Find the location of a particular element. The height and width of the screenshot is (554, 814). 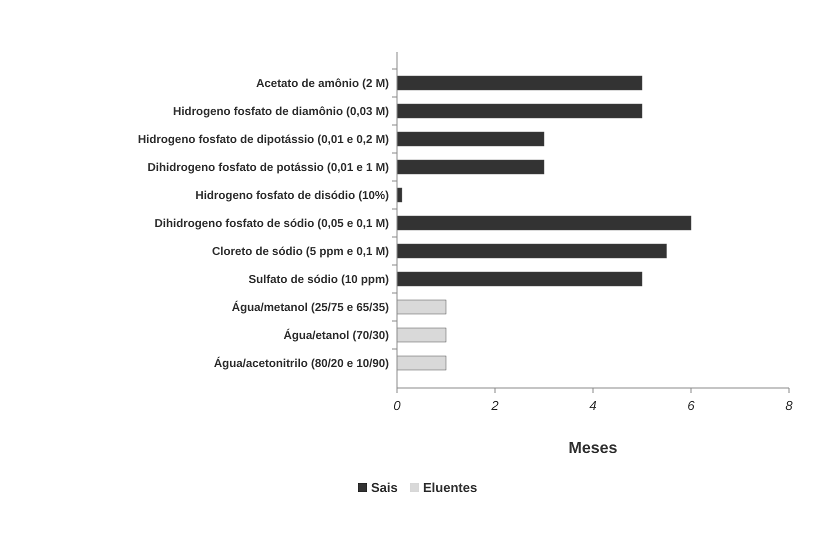

y-tick-label: Hidrogeno fosfato de dipotássio (0,01 e 0,2 M) is located at coordinates (264, 140).